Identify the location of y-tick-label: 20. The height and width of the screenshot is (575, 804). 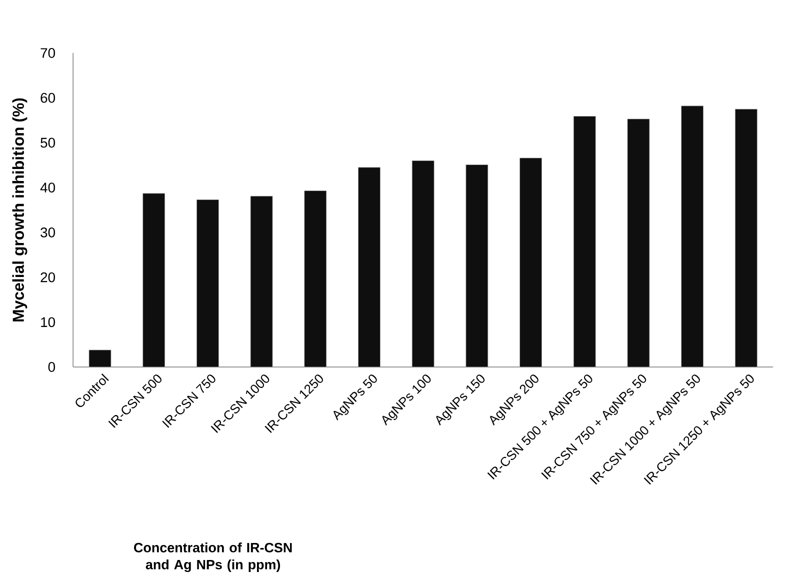
(48, 277).